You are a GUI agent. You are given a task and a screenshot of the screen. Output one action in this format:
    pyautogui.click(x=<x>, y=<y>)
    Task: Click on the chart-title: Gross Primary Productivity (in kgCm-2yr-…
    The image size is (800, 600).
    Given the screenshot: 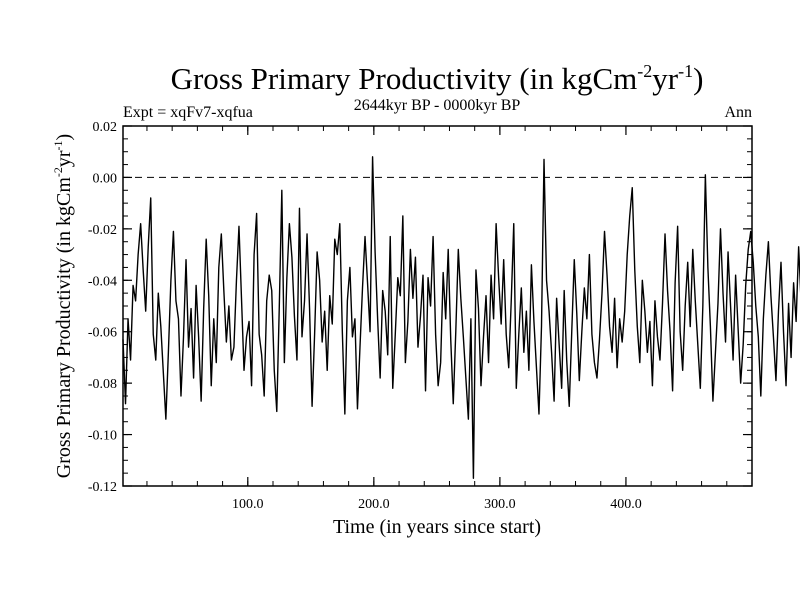 What is the action you would take?
    pyautogui.click(x=437, y=78)
    